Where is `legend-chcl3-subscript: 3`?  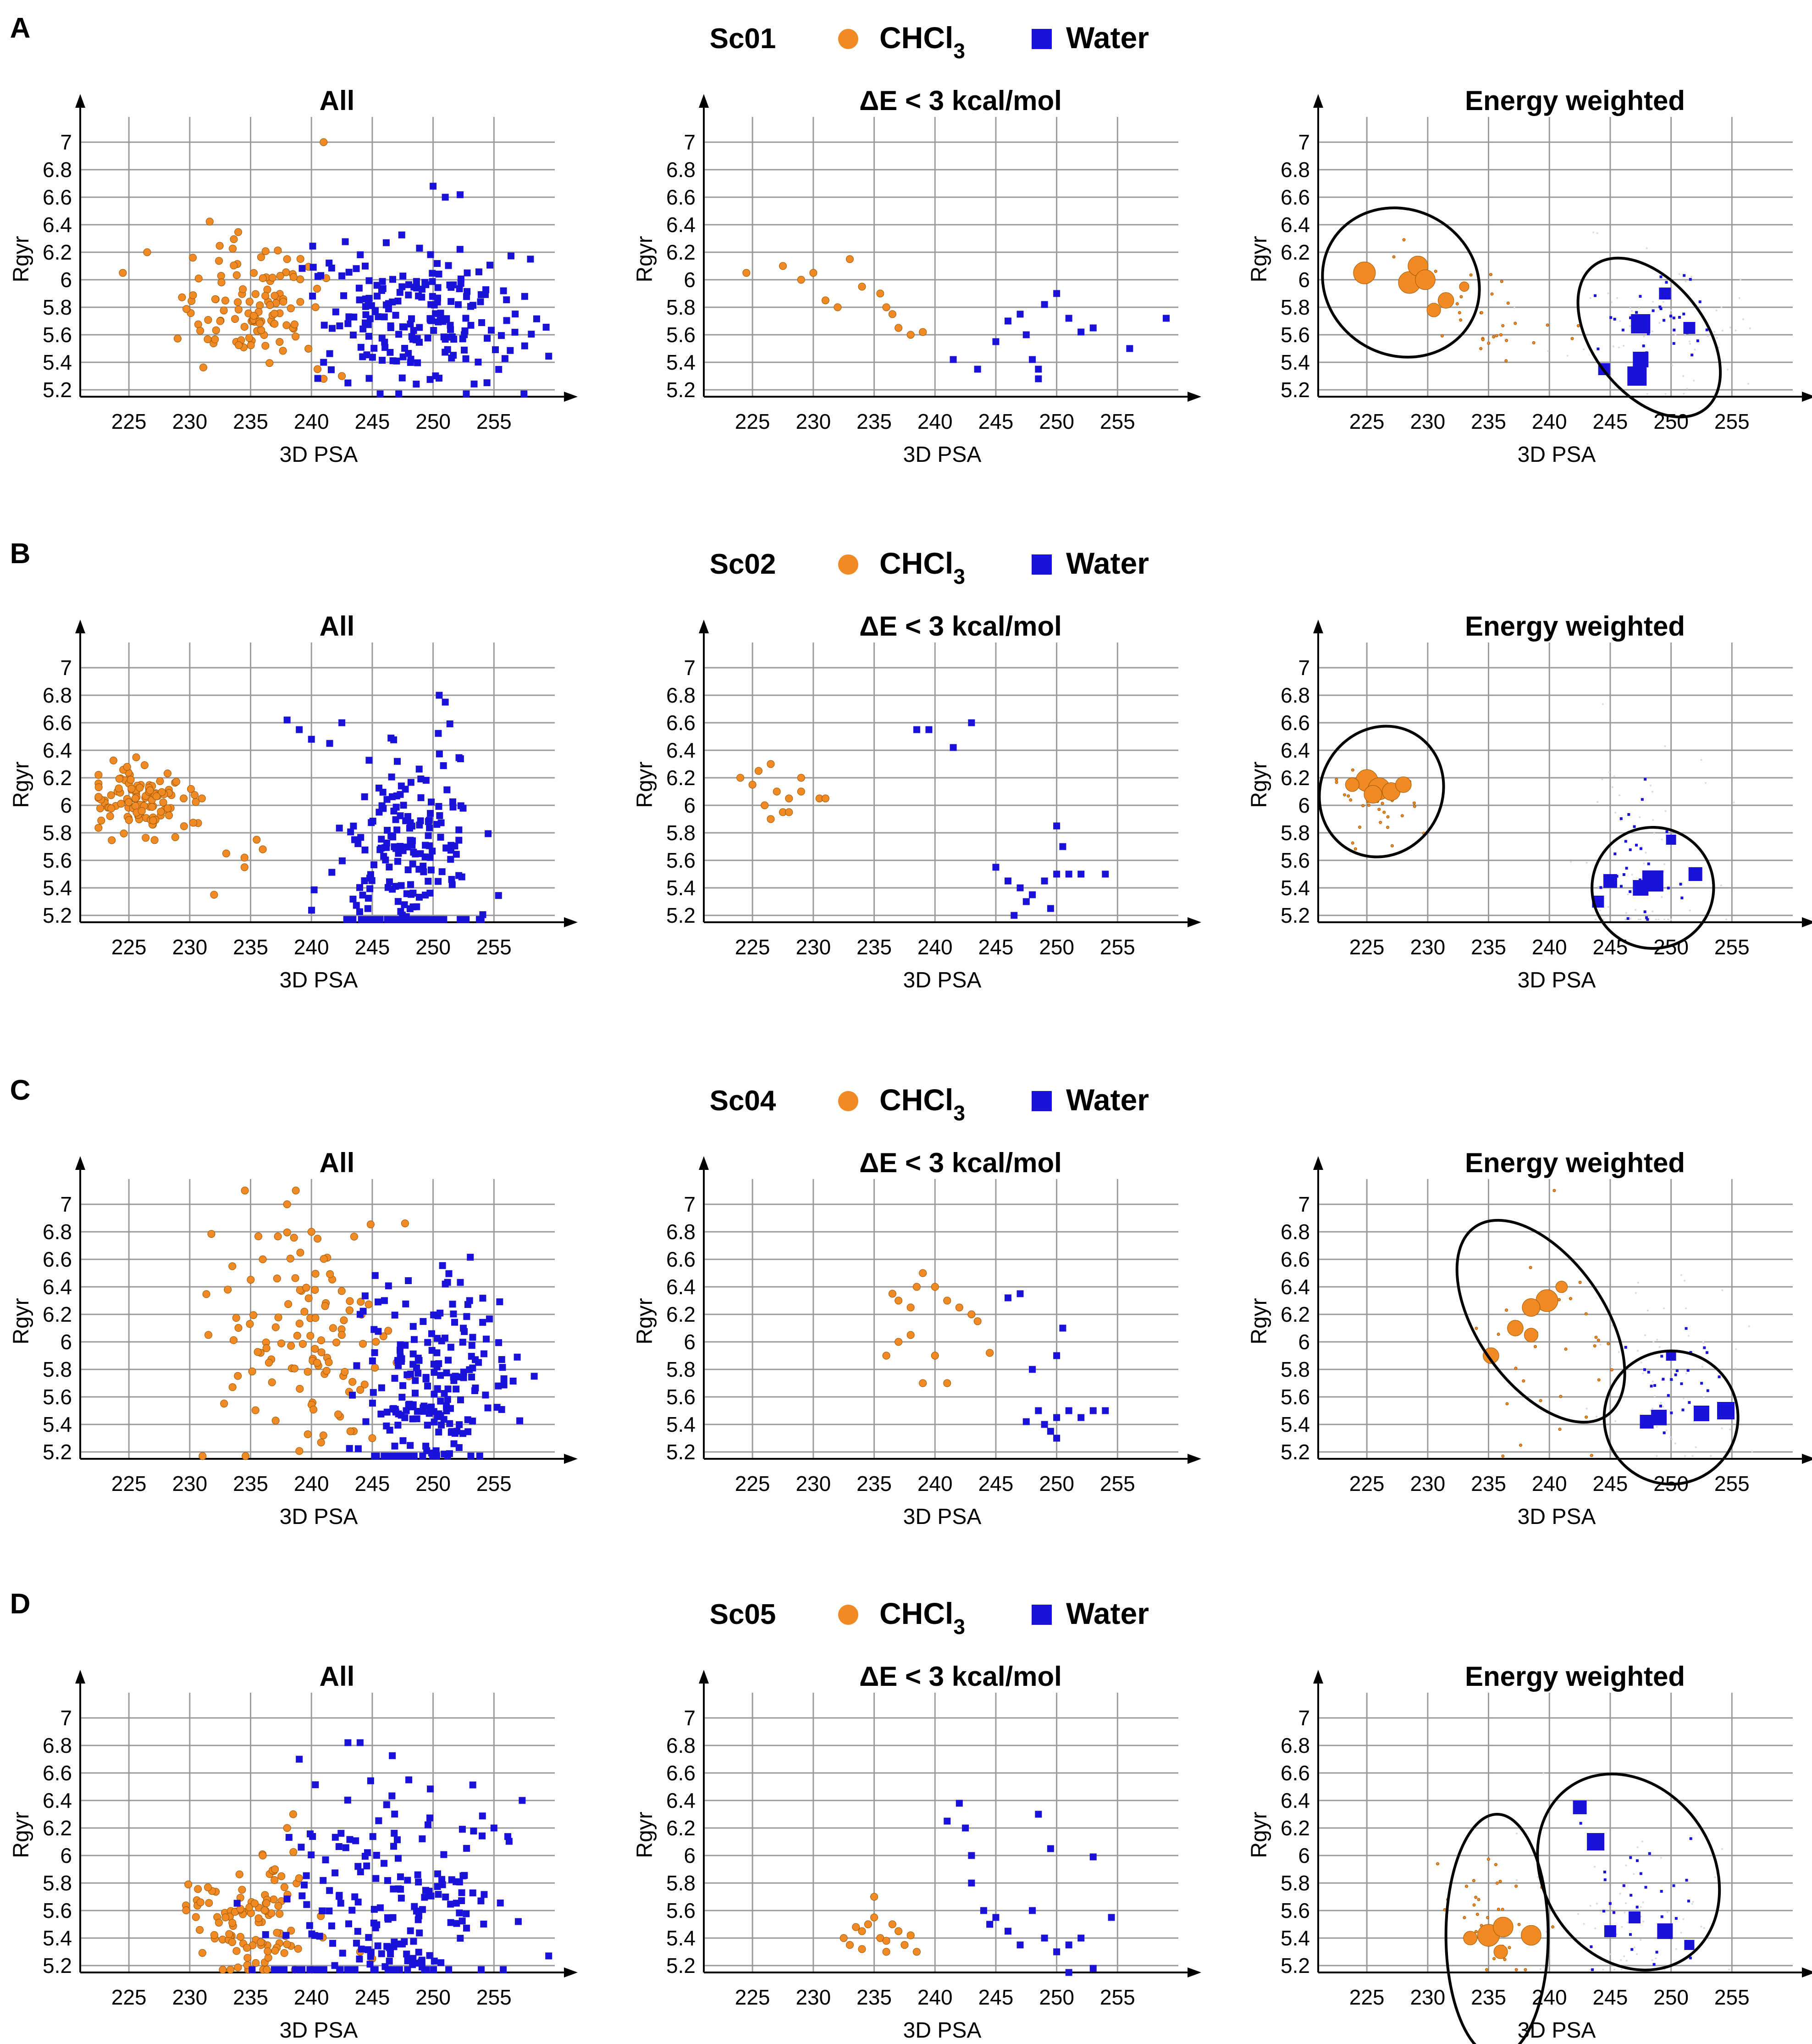
legend-chcl3-subscript: 3 is located at coordinates (959, 1113).